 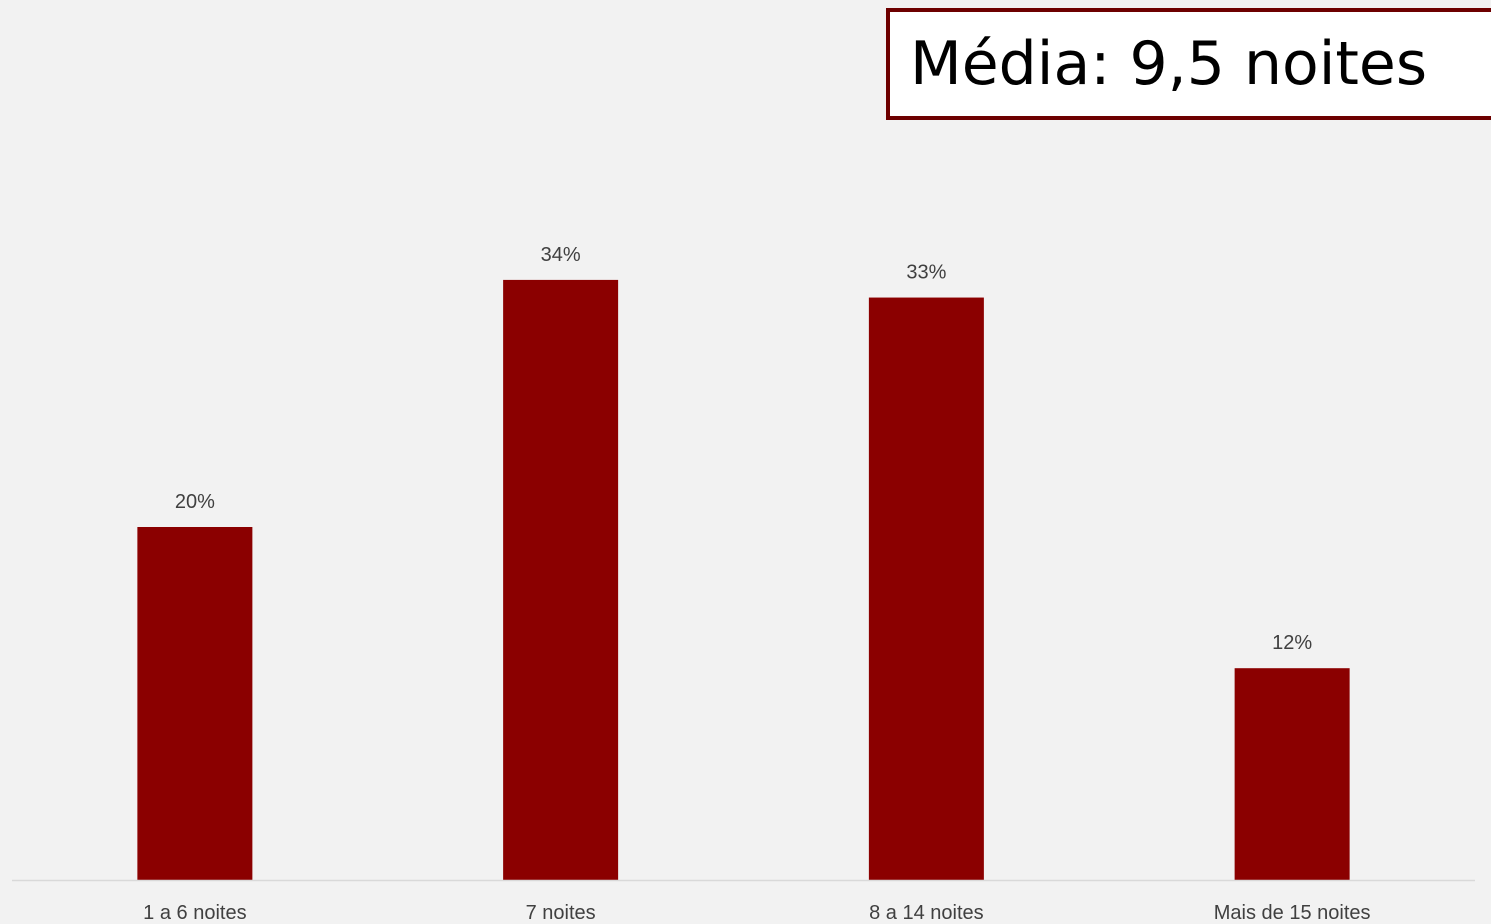 What do you see at coordinates (1292, 913) in the screenshot?
I see `x-tick-label-4: Mais de 15 noites` at bounding box center [1292, 913].